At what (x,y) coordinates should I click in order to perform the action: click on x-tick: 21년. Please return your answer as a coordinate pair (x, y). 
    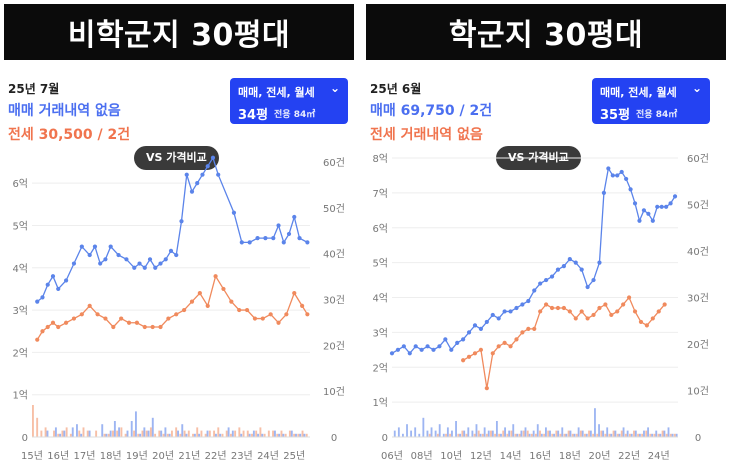
    Looking at the image, I should click on (189, 456).